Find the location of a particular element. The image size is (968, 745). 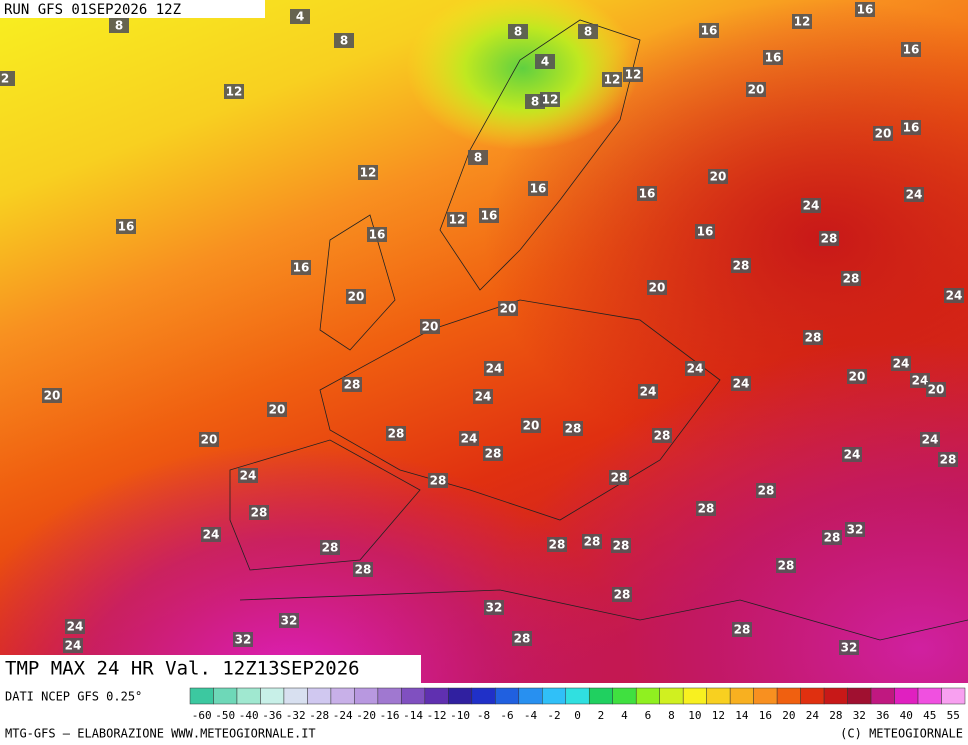

map-label: 4 is located at coordinates (300, 16).